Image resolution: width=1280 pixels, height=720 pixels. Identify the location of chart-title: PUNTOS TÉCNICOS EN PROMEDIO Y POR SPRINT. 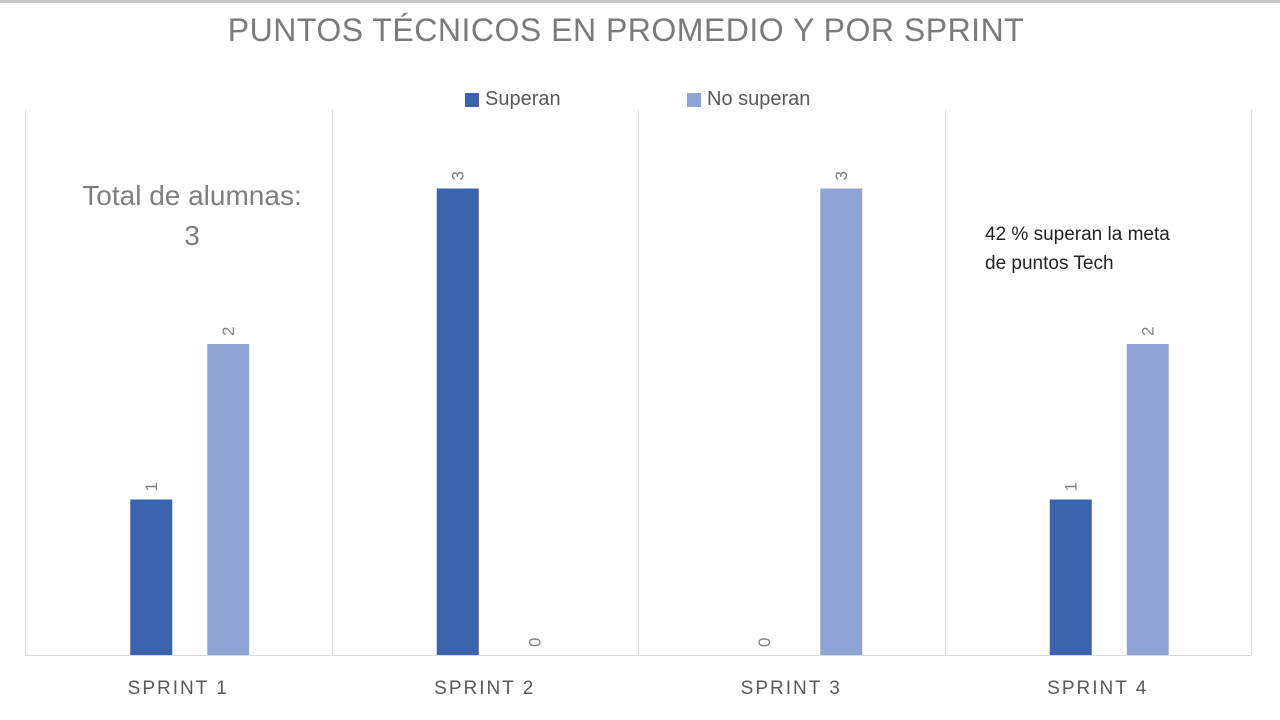
(626, 30).